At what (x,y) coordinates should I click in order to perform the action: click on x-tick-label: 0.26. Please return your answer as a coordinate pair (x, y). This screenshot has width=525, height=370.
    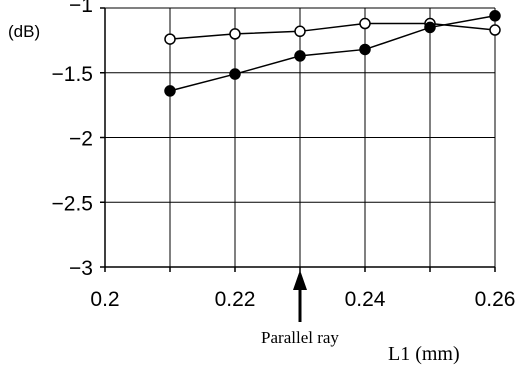
    Looking at the image, I should click on (495, 299).